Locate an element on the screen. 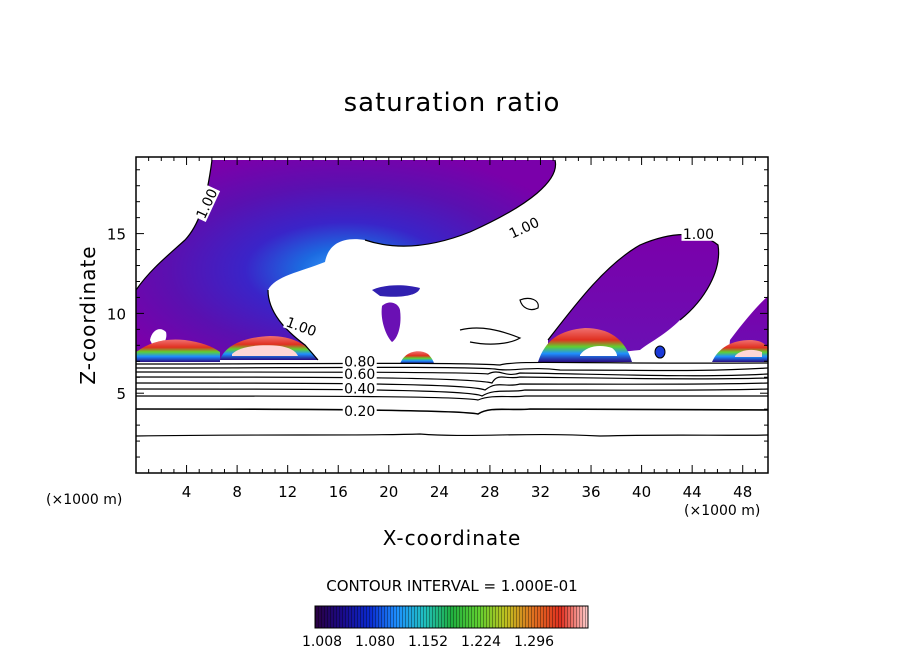 The height and width of the screenshot is (654, 904). supersat-region-mid-small is located at coordinates (391, 322).